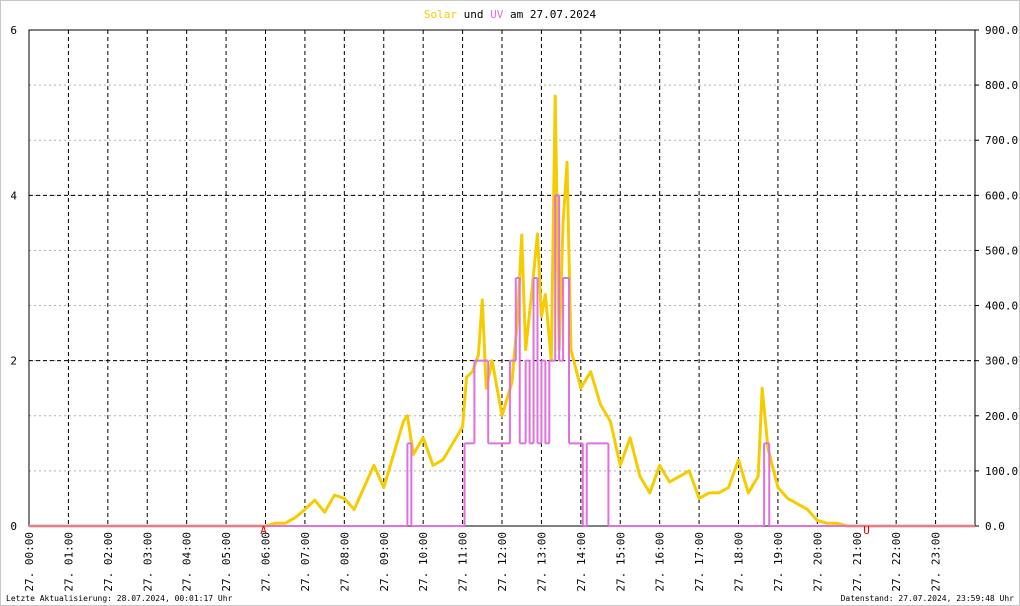 The height and width of the screenshot is (606, 1020). What do you see at coordinates (1001, 195) in the screenshot?
I see `y2-tick-label: 600.0` at bounding box center [1001, 195].